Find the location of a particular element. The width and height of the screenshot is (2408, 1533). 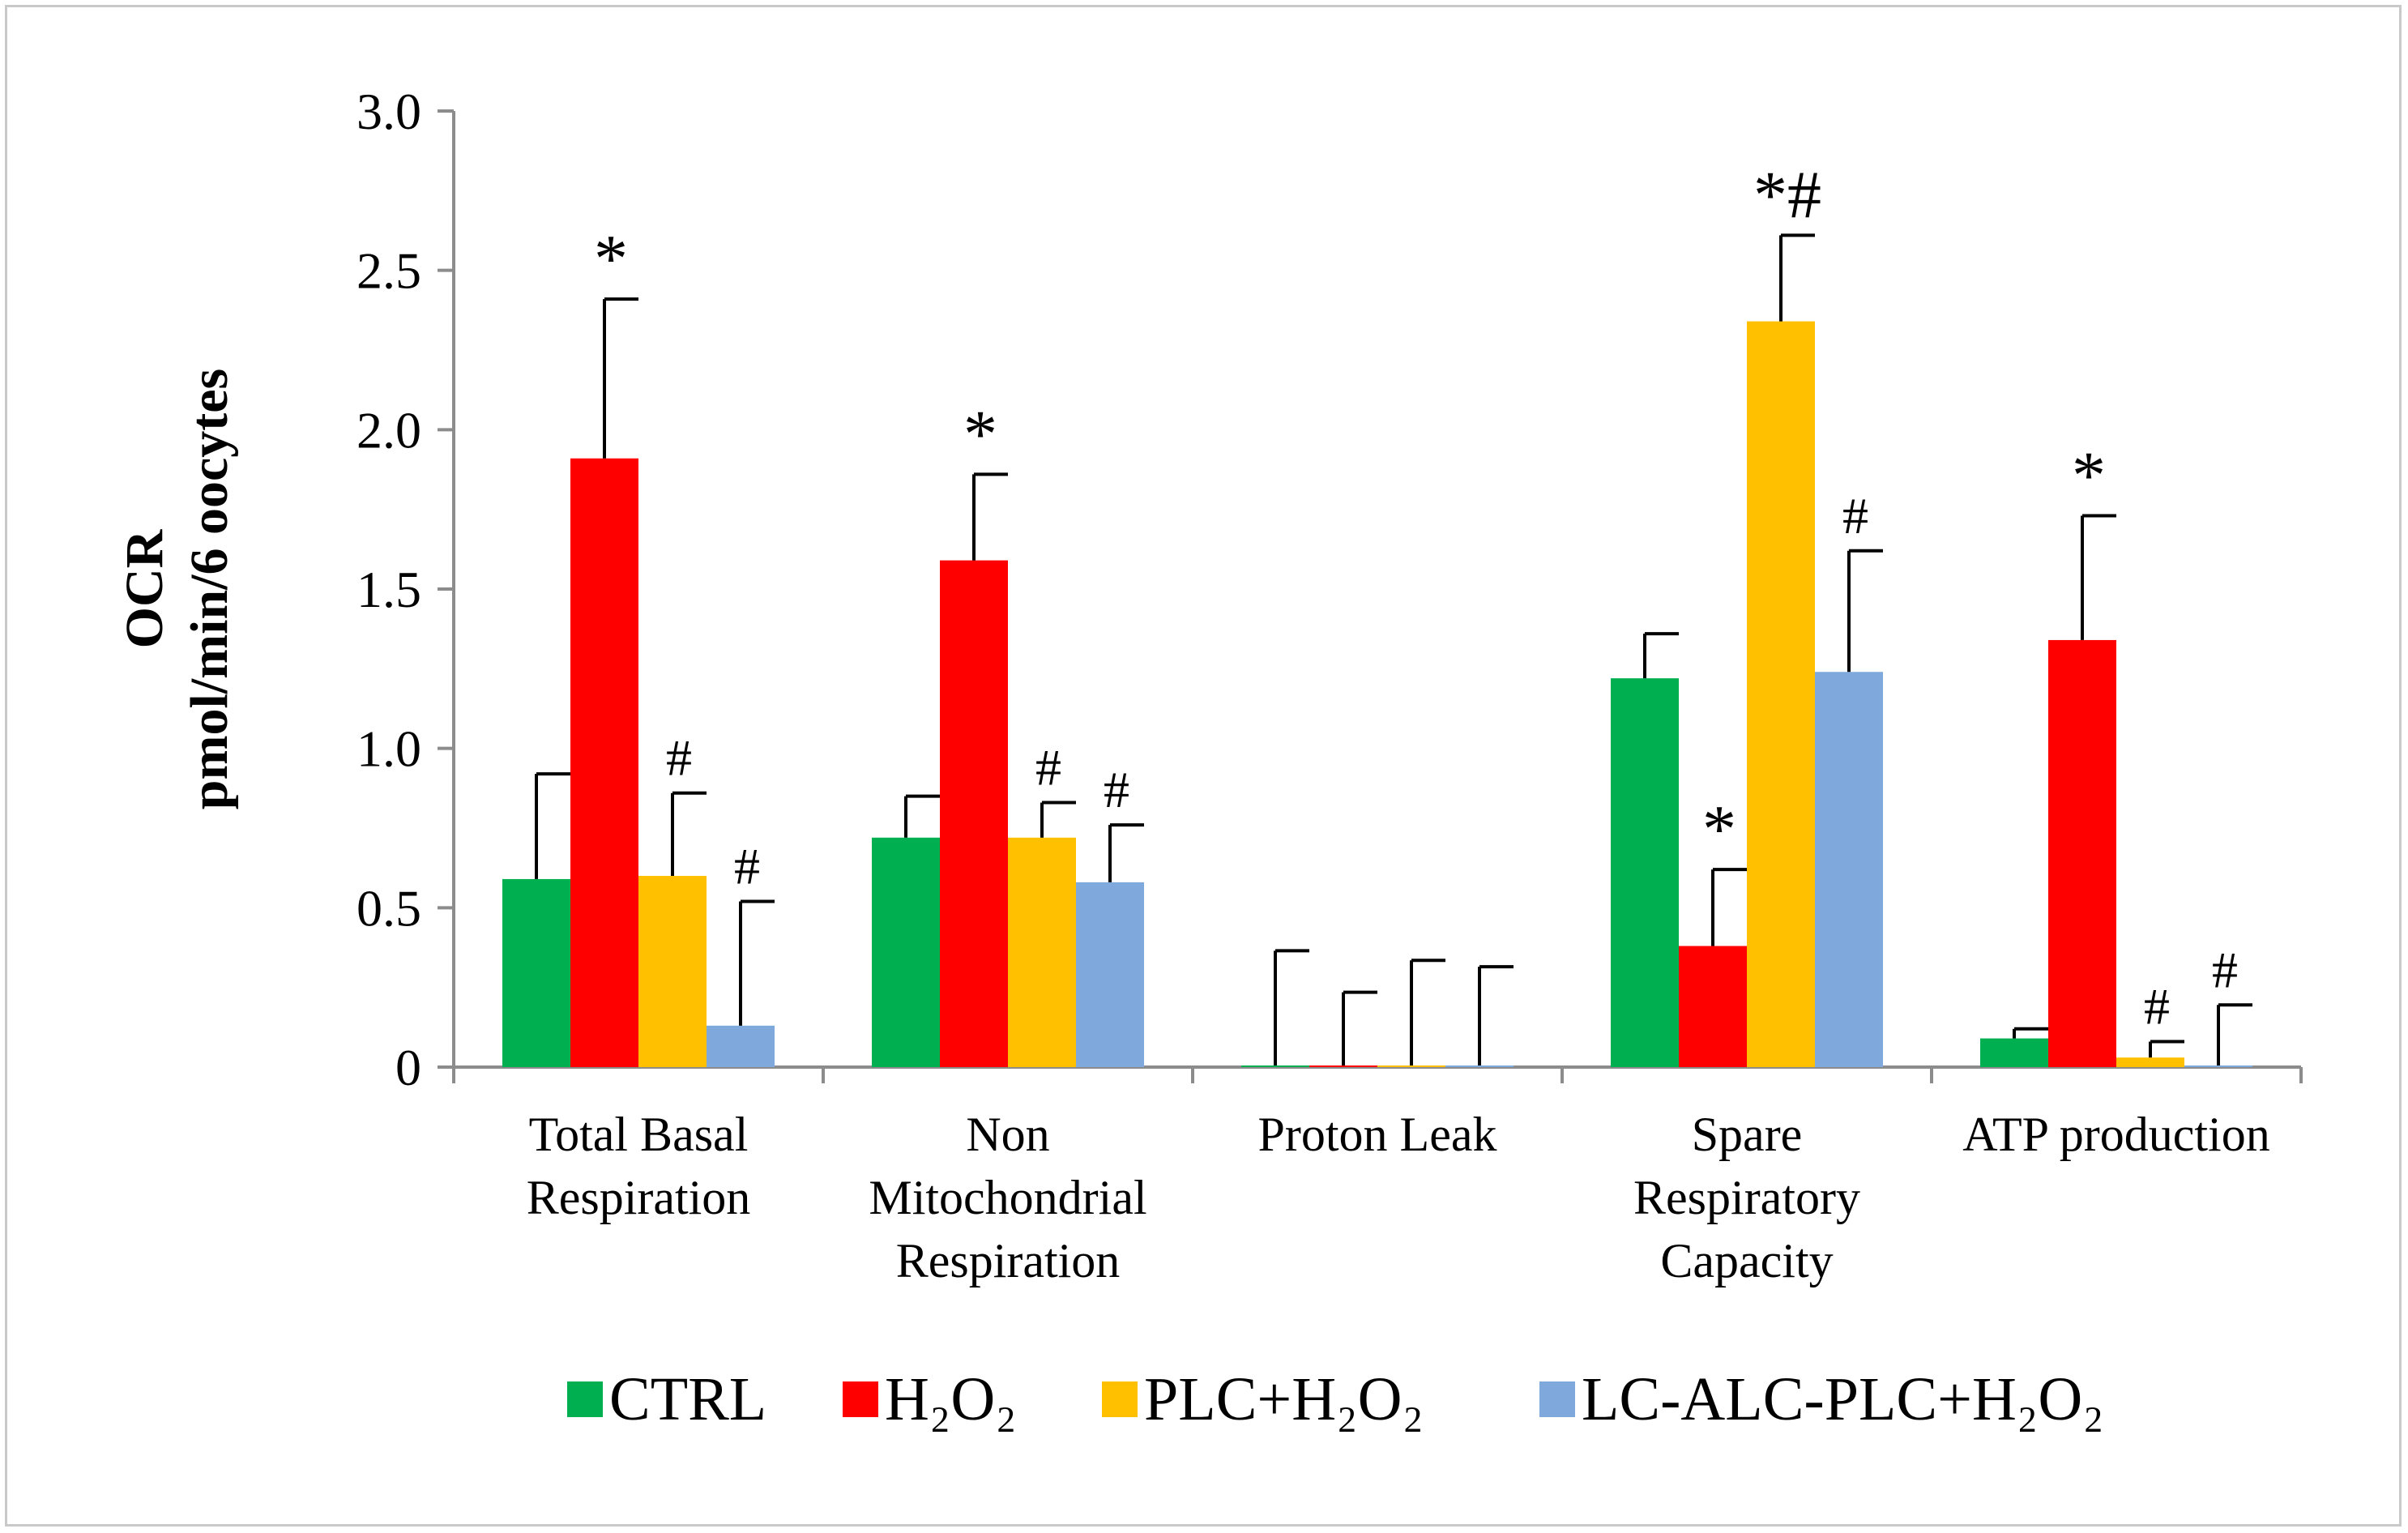

legend-label: CTRL is located at coordinates (688, 1399).